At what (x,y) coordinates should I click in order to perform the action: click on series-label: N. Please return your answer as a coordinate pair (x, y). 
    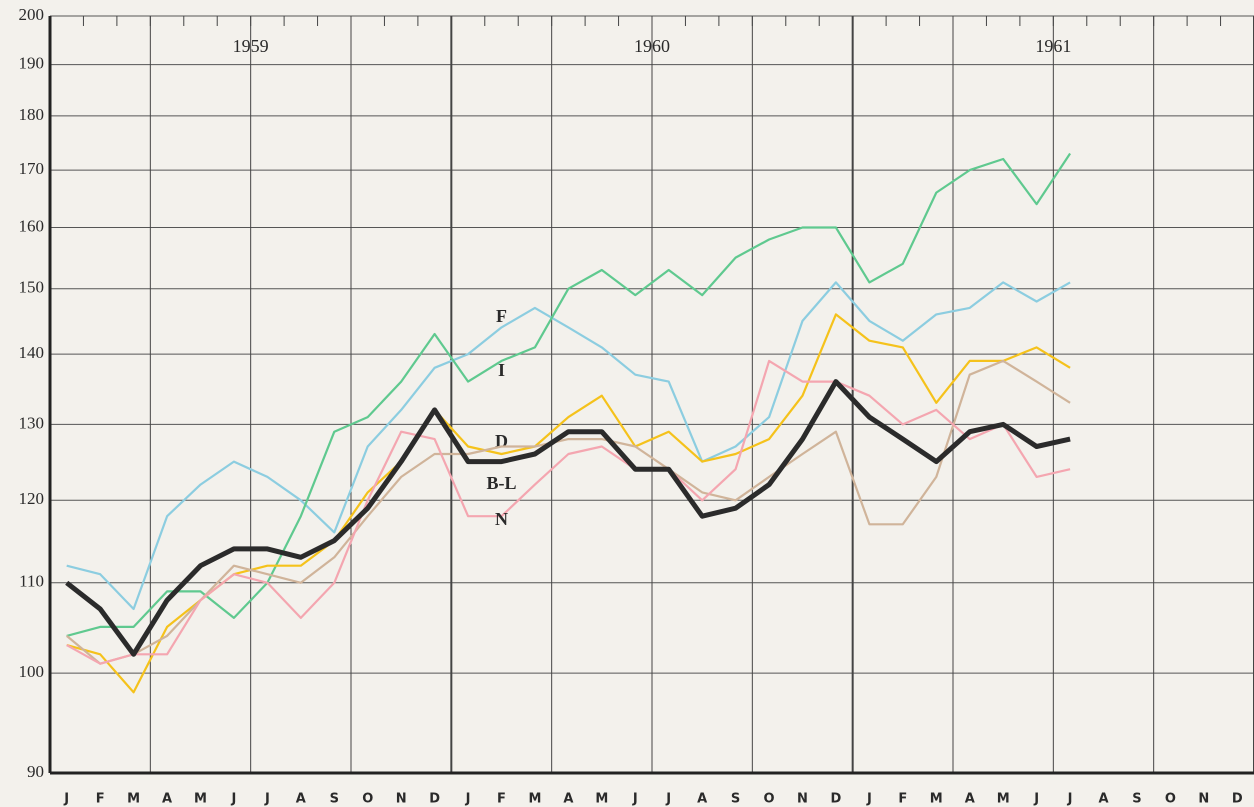
    Looking at the image, I should click on (501, 519).